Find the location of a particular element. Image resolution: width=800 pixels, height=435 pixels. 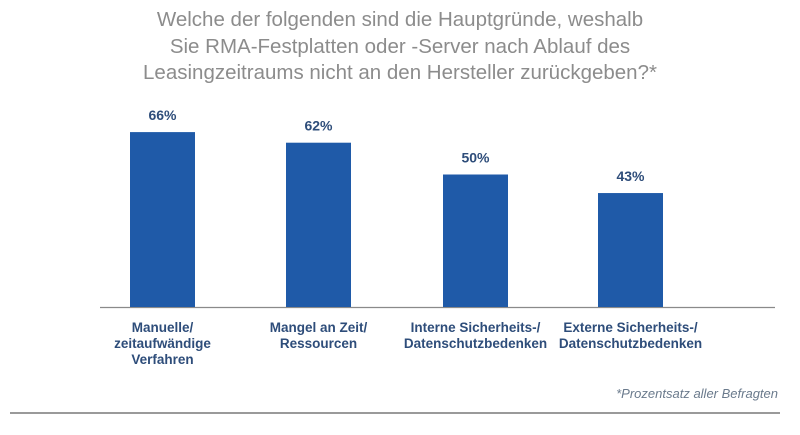

data-label: 62% is located at coordinates (318, 126).